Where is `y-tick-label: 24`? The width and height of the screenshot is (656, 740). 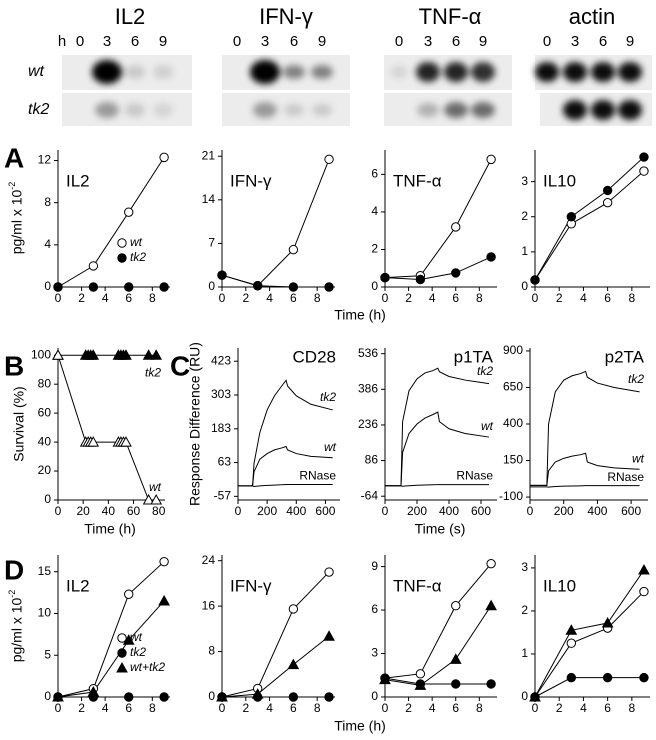
y-tick-label: 24 is located at coordinates (209, 560).